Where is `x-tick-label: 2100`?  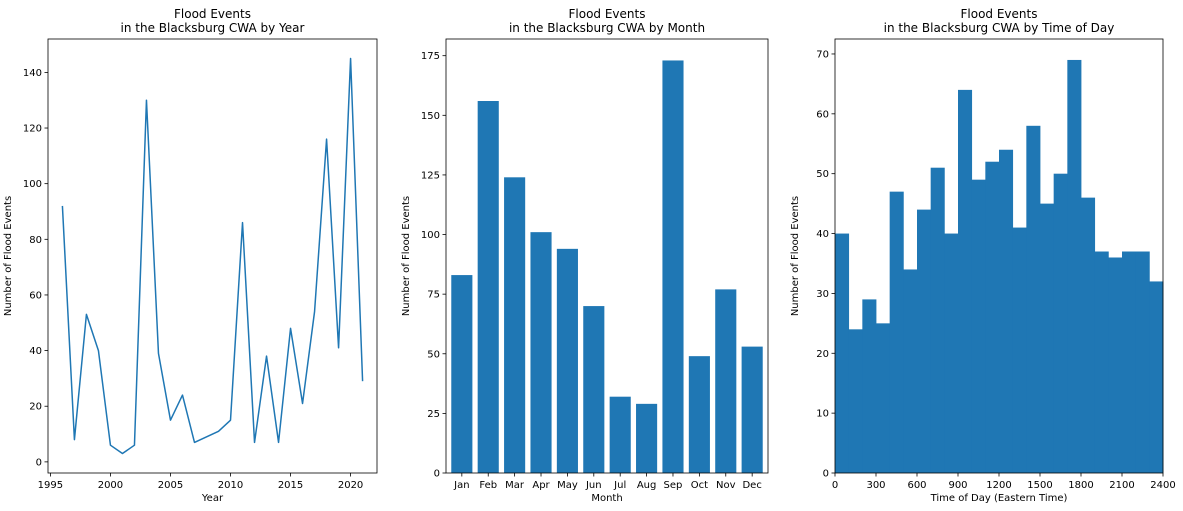 x-tick-label: 2100 is located at coordinates (1121, 485).